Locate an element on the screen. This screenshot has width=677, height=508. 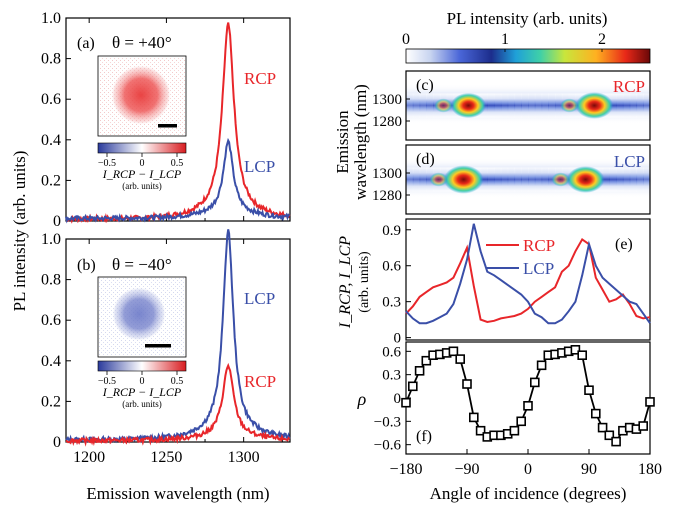
b-xtick-label: 1200 is located at coordinates (89, 457).